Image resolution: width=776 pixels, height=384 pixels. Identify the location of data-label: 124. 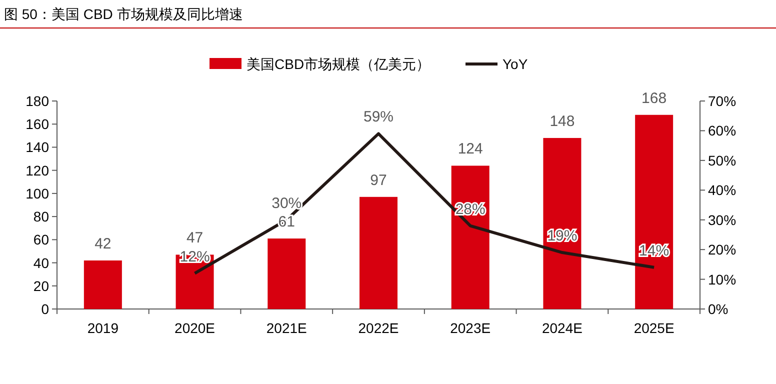
(470, 149).